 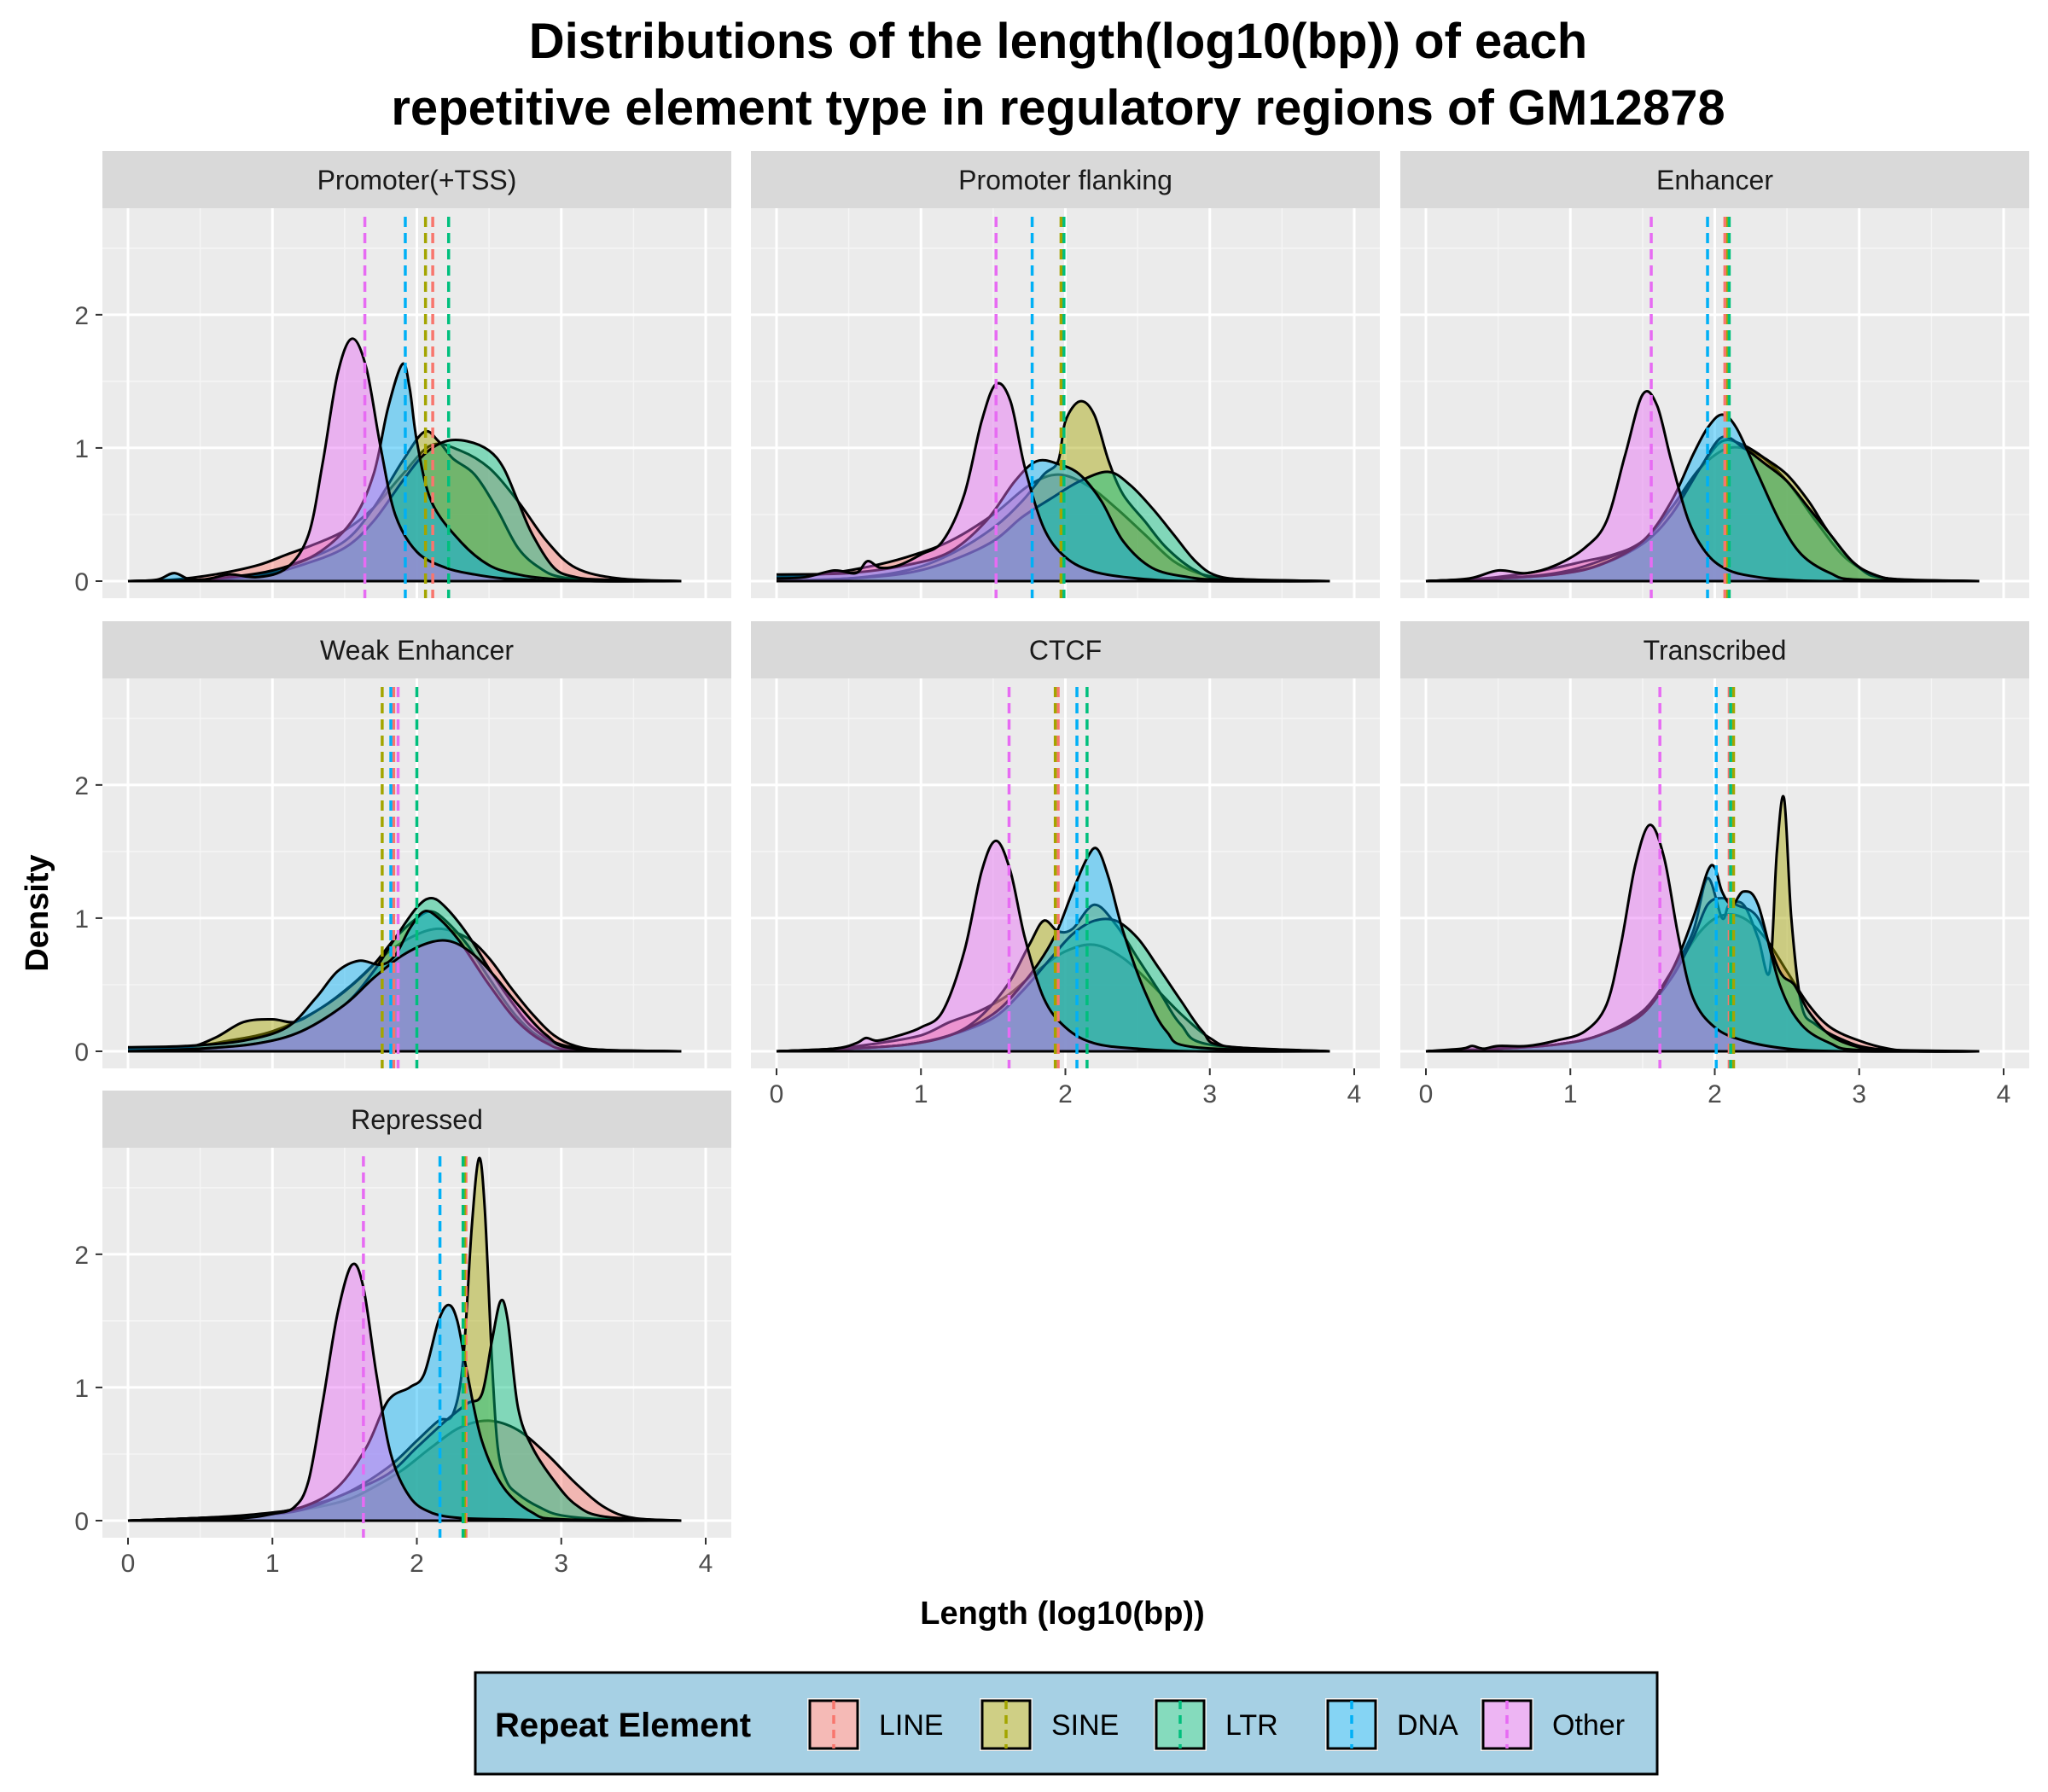 I want to click on legend-background, so click(x=1066, y=1723).